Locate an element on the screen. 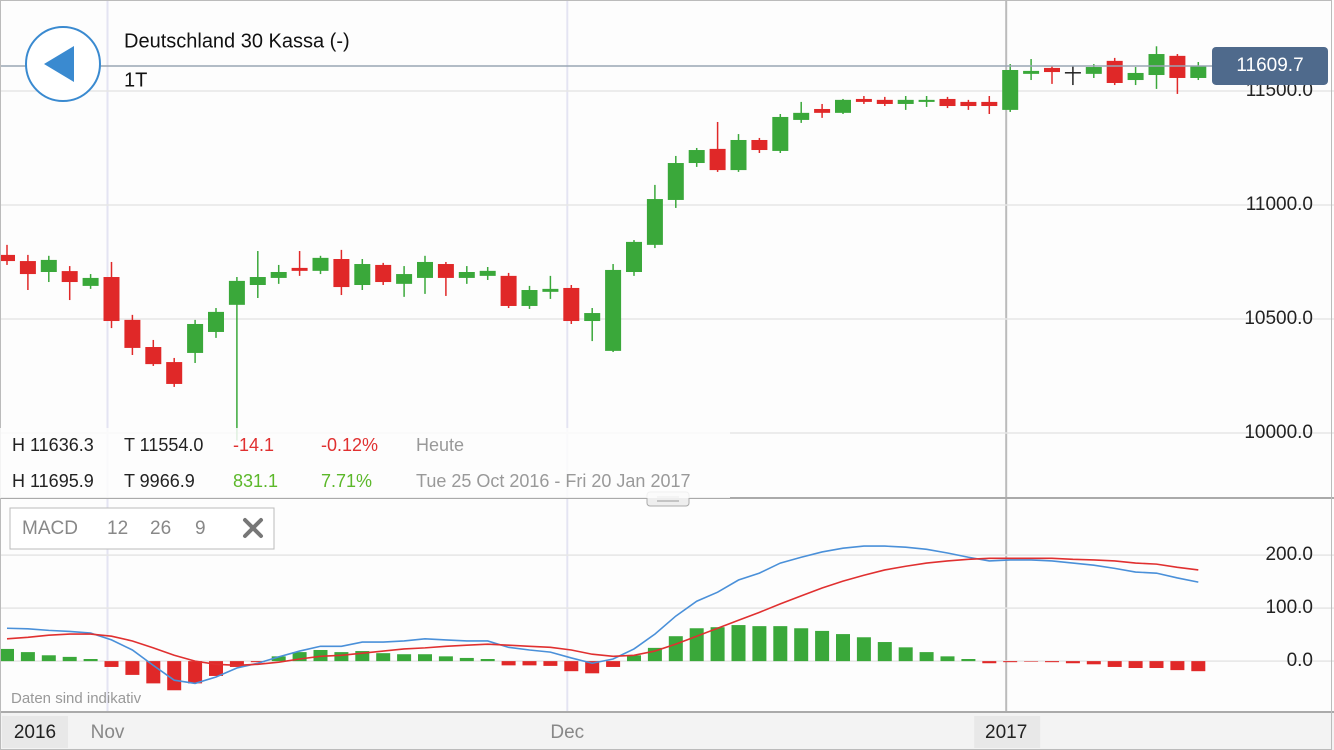 This screenshot has height=750, width=1334. y-tick-label: 11000.0 is located at coordinates (1279, 204).